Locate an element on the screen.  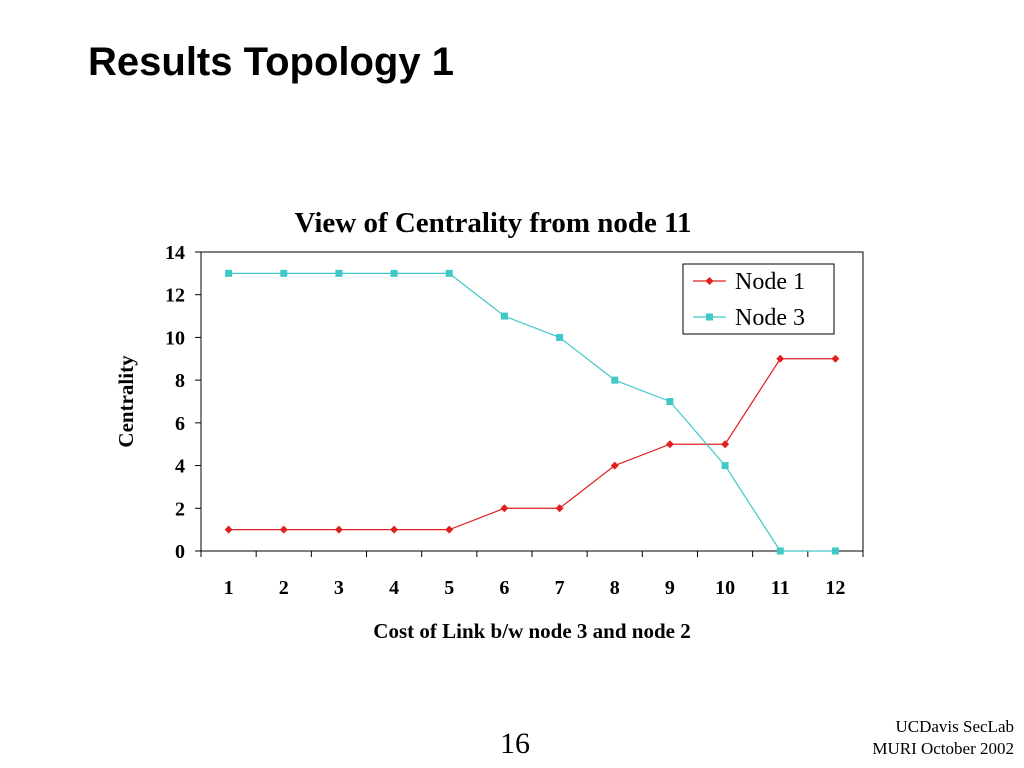
x-axis-label: Cost of Link b/w node 3 and node 2 is located at coordinates (531, 631).